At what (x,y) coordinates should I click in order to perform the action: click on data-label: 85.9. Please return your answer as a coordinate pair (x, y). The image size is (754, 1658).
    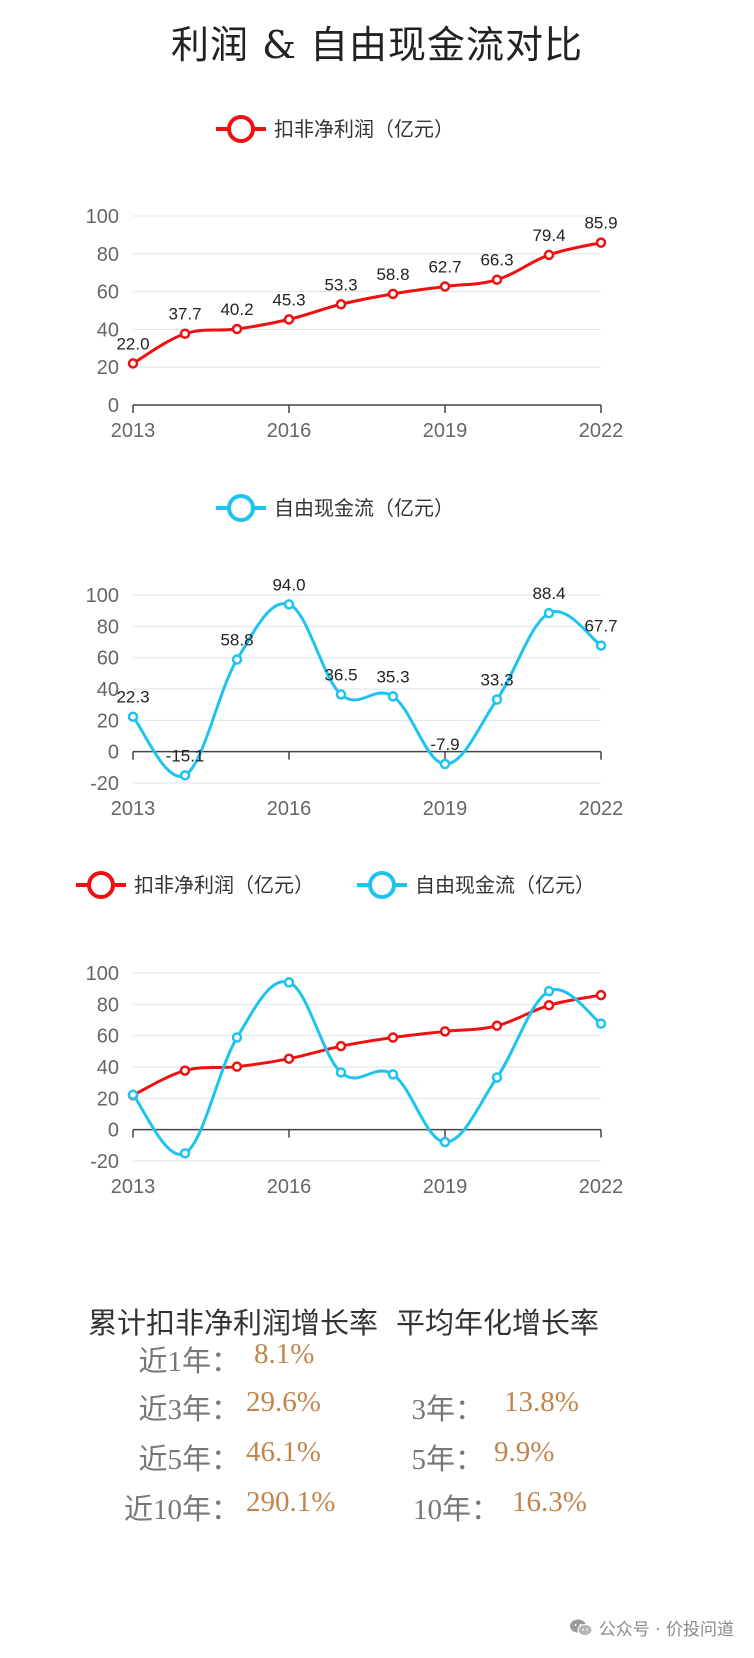
    Looking at the image, I should click on (600, 223).